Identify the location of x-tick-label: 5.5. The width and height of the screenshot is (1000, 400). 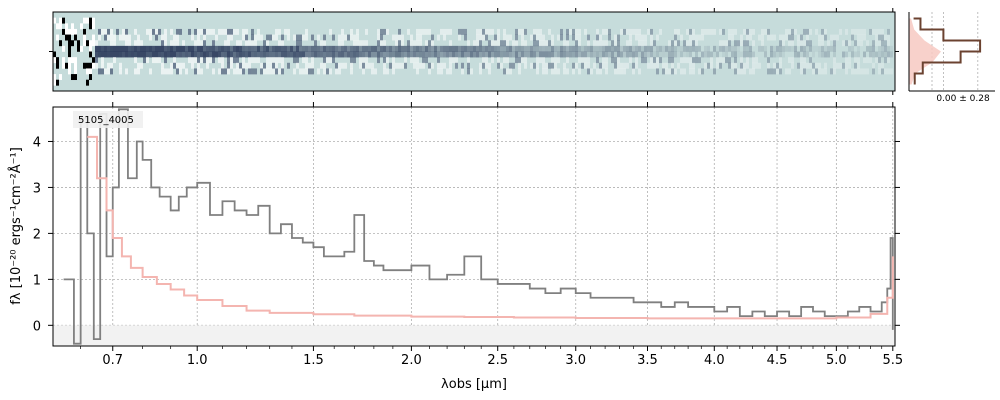
(892, 360).